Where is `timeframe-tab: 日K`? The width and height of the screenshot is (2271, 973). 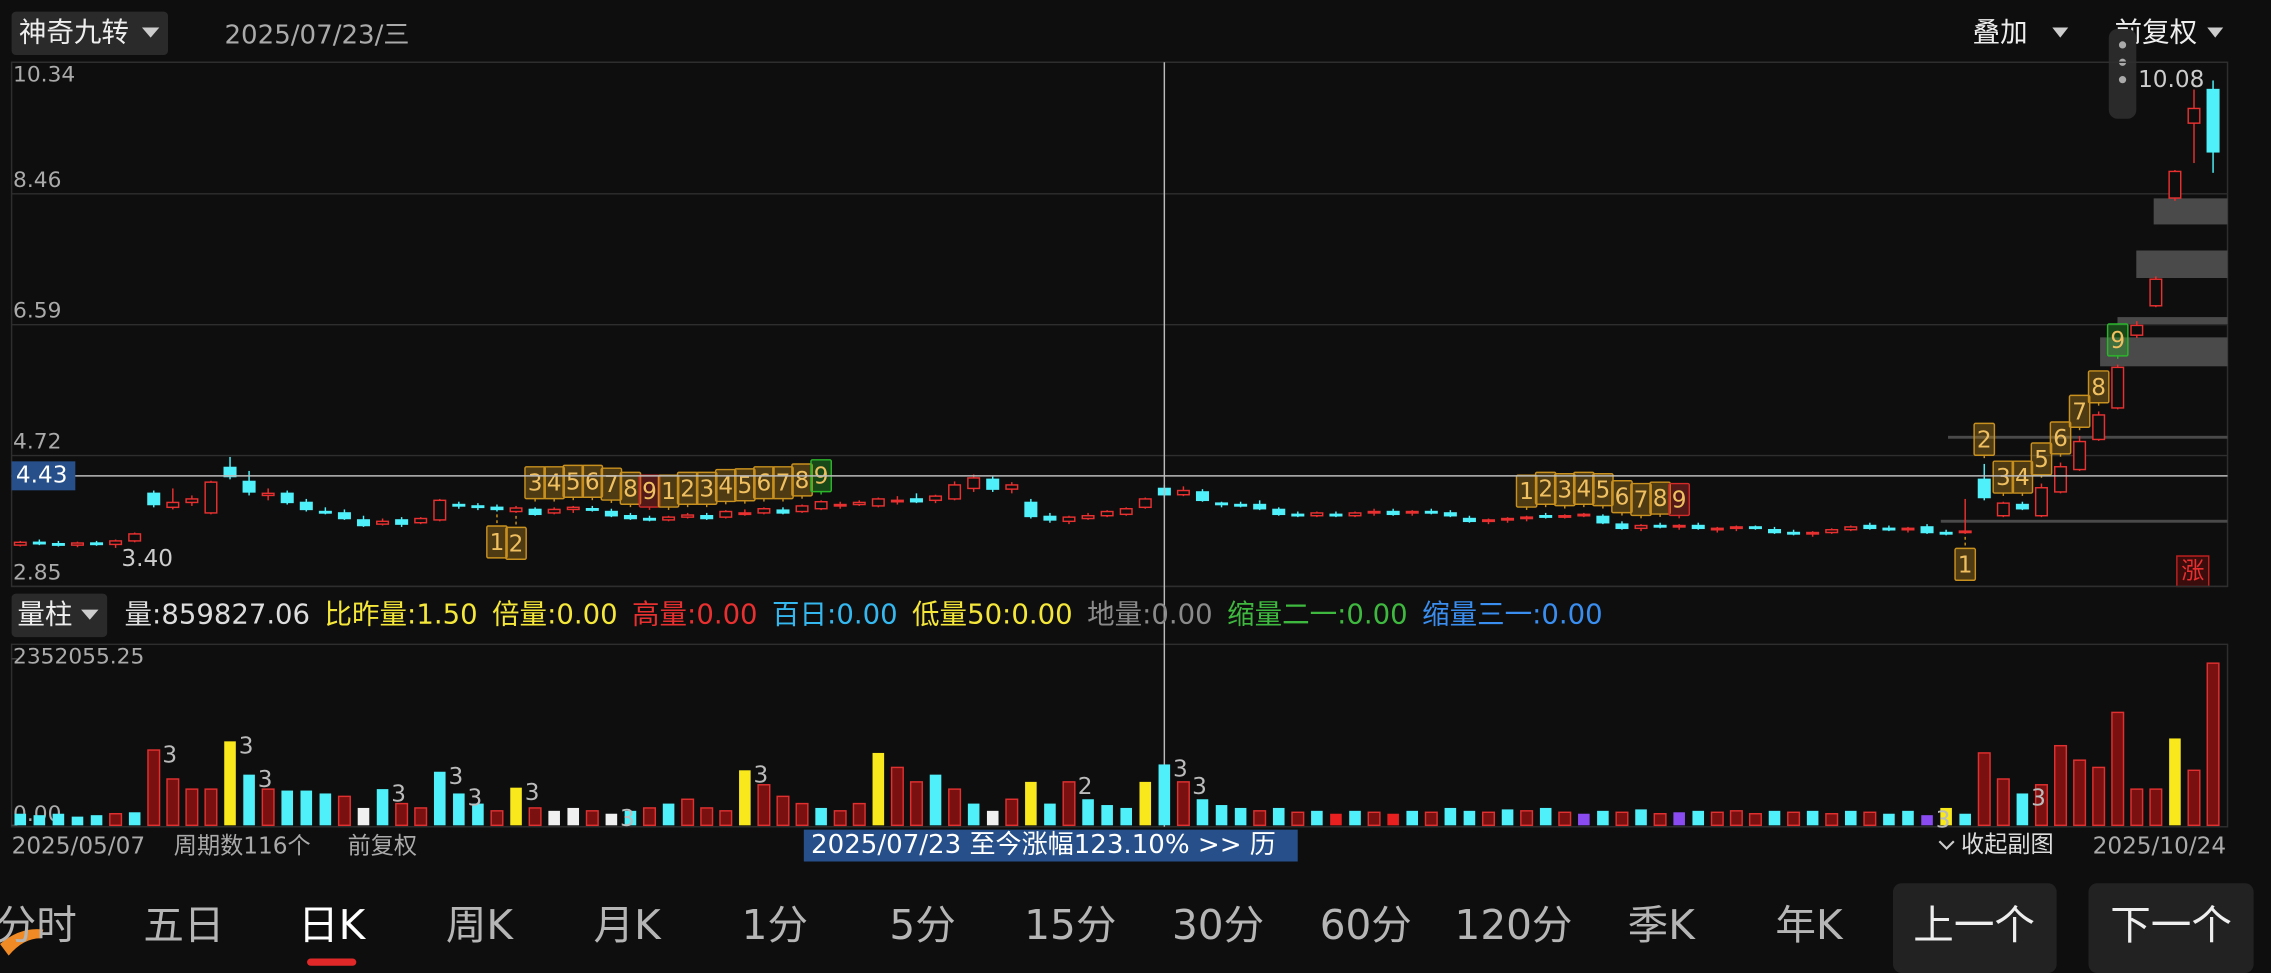 timeframe-tab: 日K is located at coordinates (332, 925).